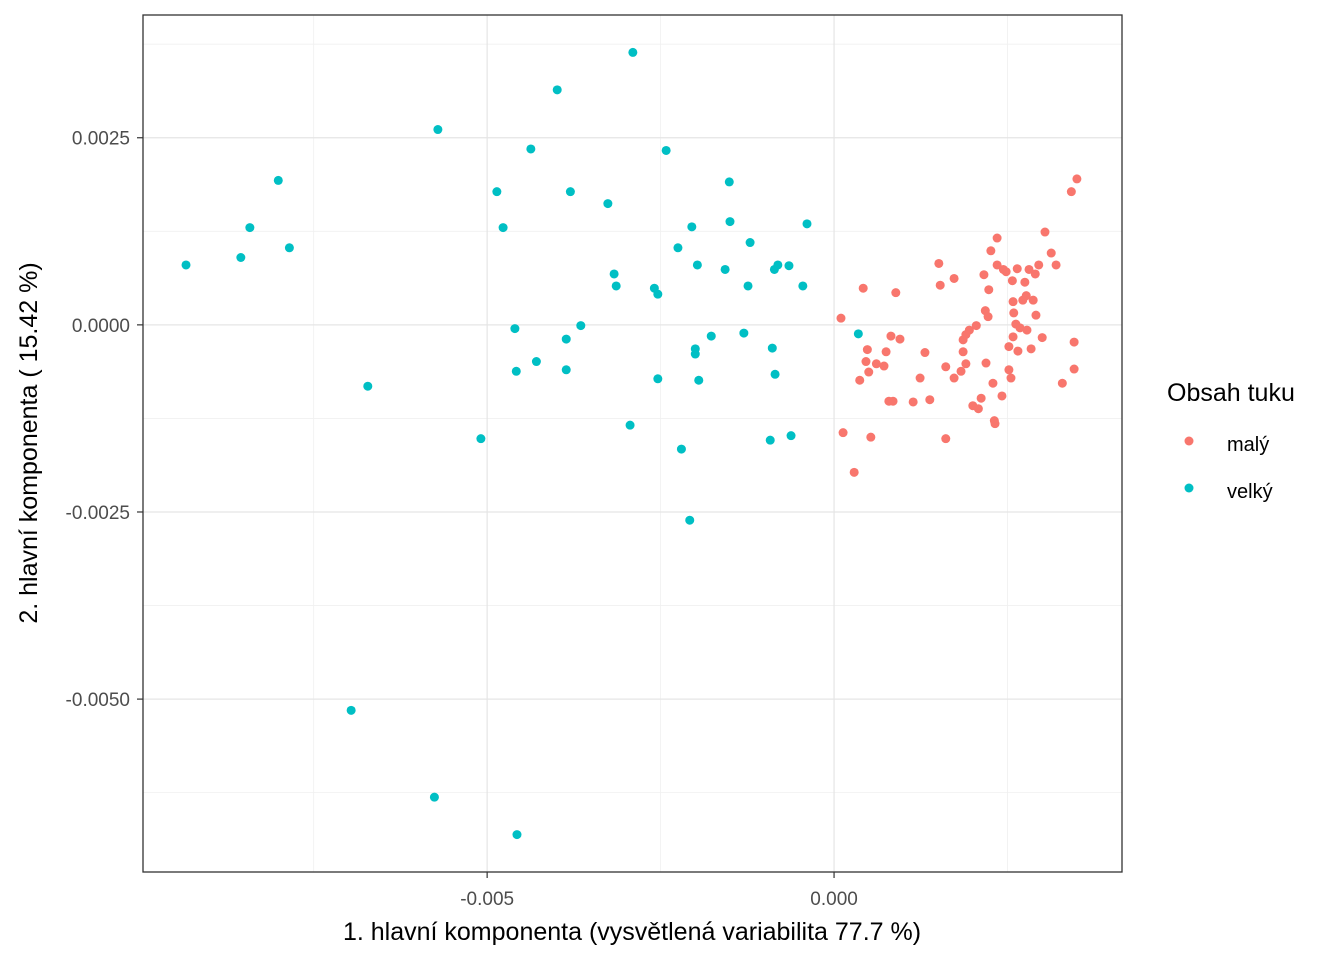  Describe the element at coordinates (29, 442) in the screenshot. I see `y-axis-title: 2. hlavní komponenta ( 15.42 %)` at that location.